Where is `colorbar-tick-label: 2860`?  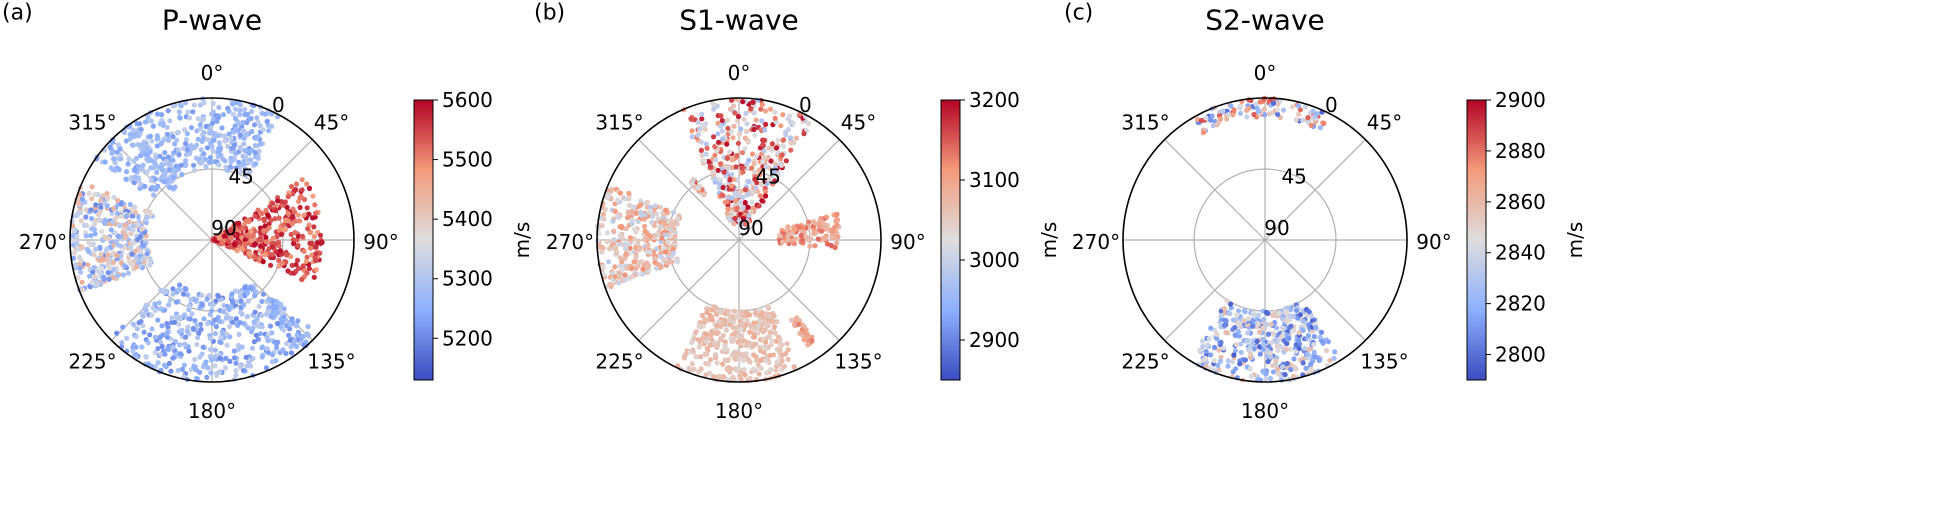
colorbar-tick-label: 2860 is located at coordinates (1520, 202).